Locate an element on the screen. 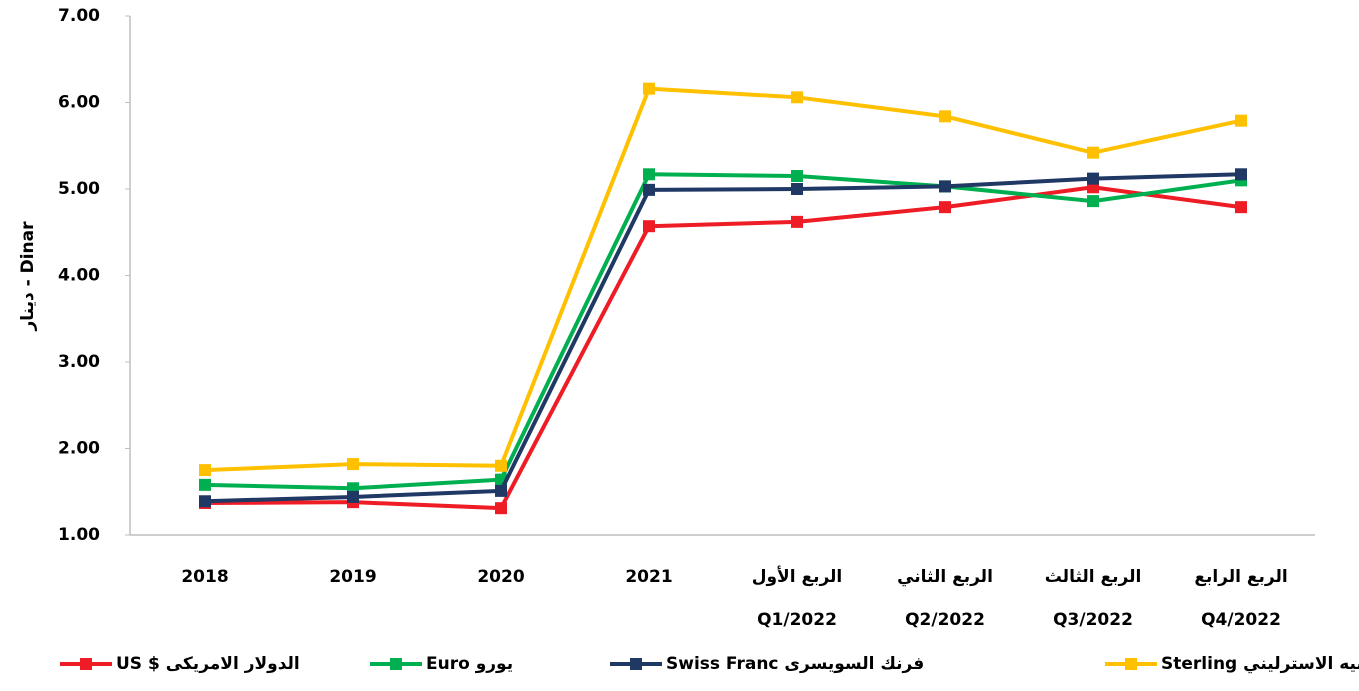 This screenshot has width=1359, height=691. x-tick-label: 2021 is located at coordinates (648, 577).